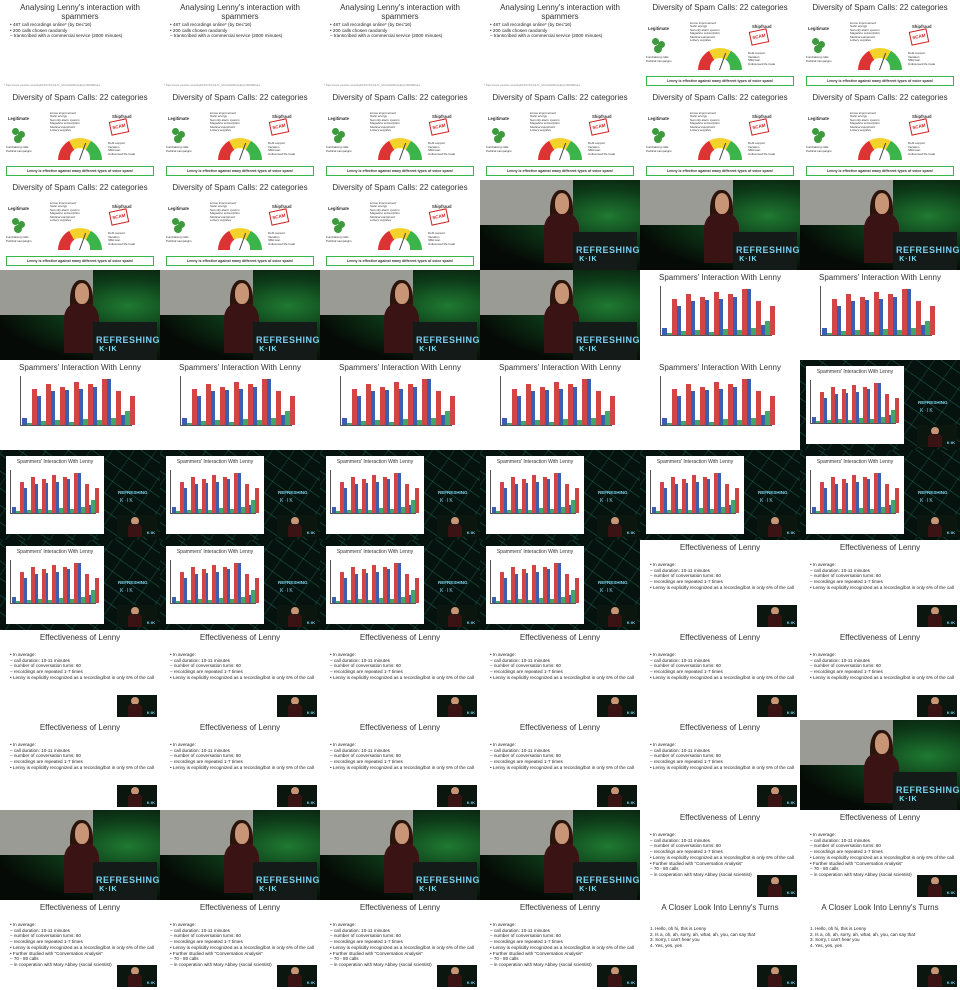 This screenshot has width=960, height=990. What do you see at coordinates (757, 143) in the screenshot?
I see `fraud-item: Debt support` at bounding box center [757, 143].